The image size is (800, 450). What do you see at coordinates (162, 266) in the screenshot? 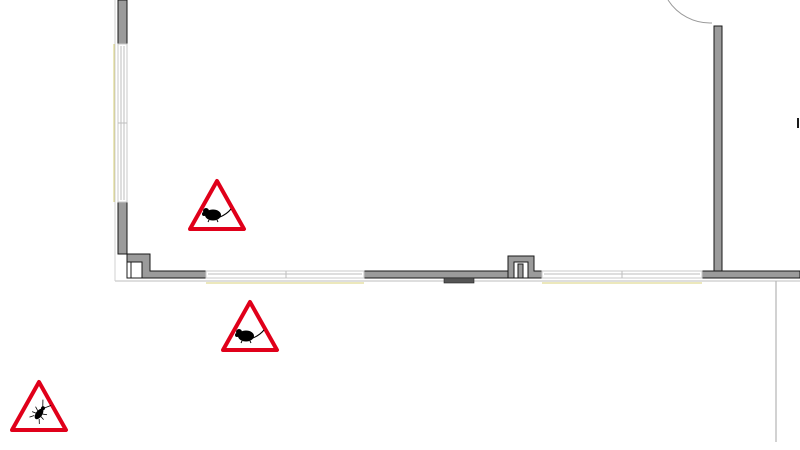
I see `corner-jog` at bounding box center [162, 266].